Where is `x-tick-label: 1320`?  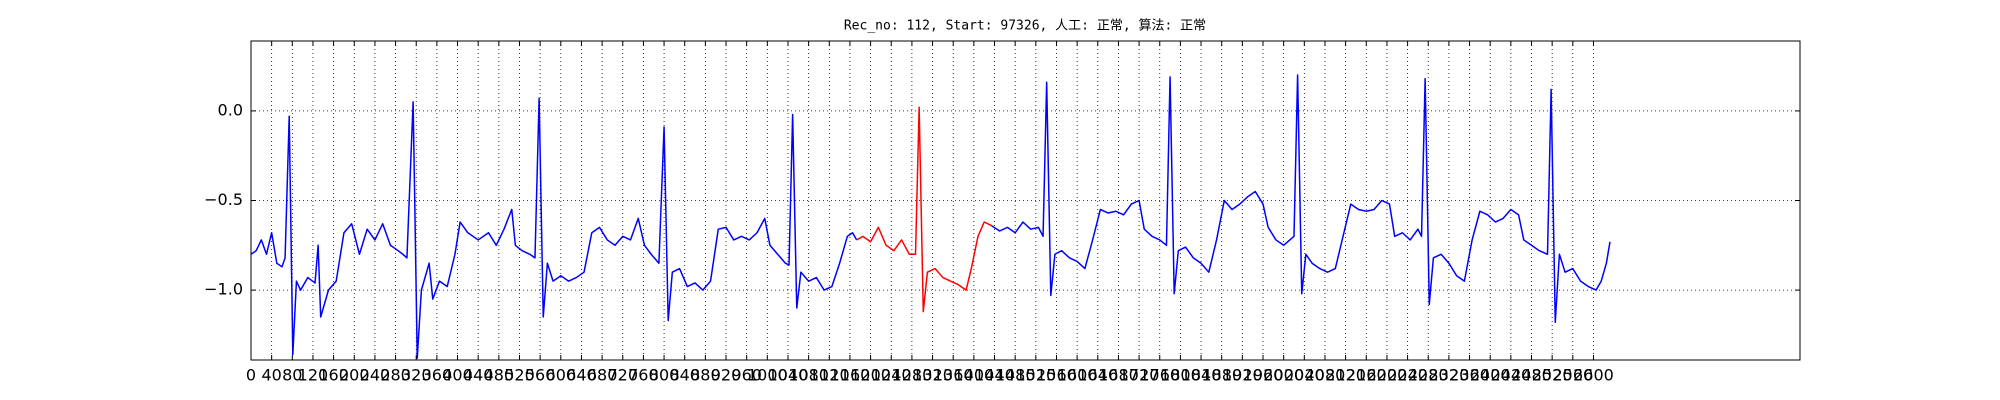
x-tick-label: 1320 is located at coordinates (932, 375).